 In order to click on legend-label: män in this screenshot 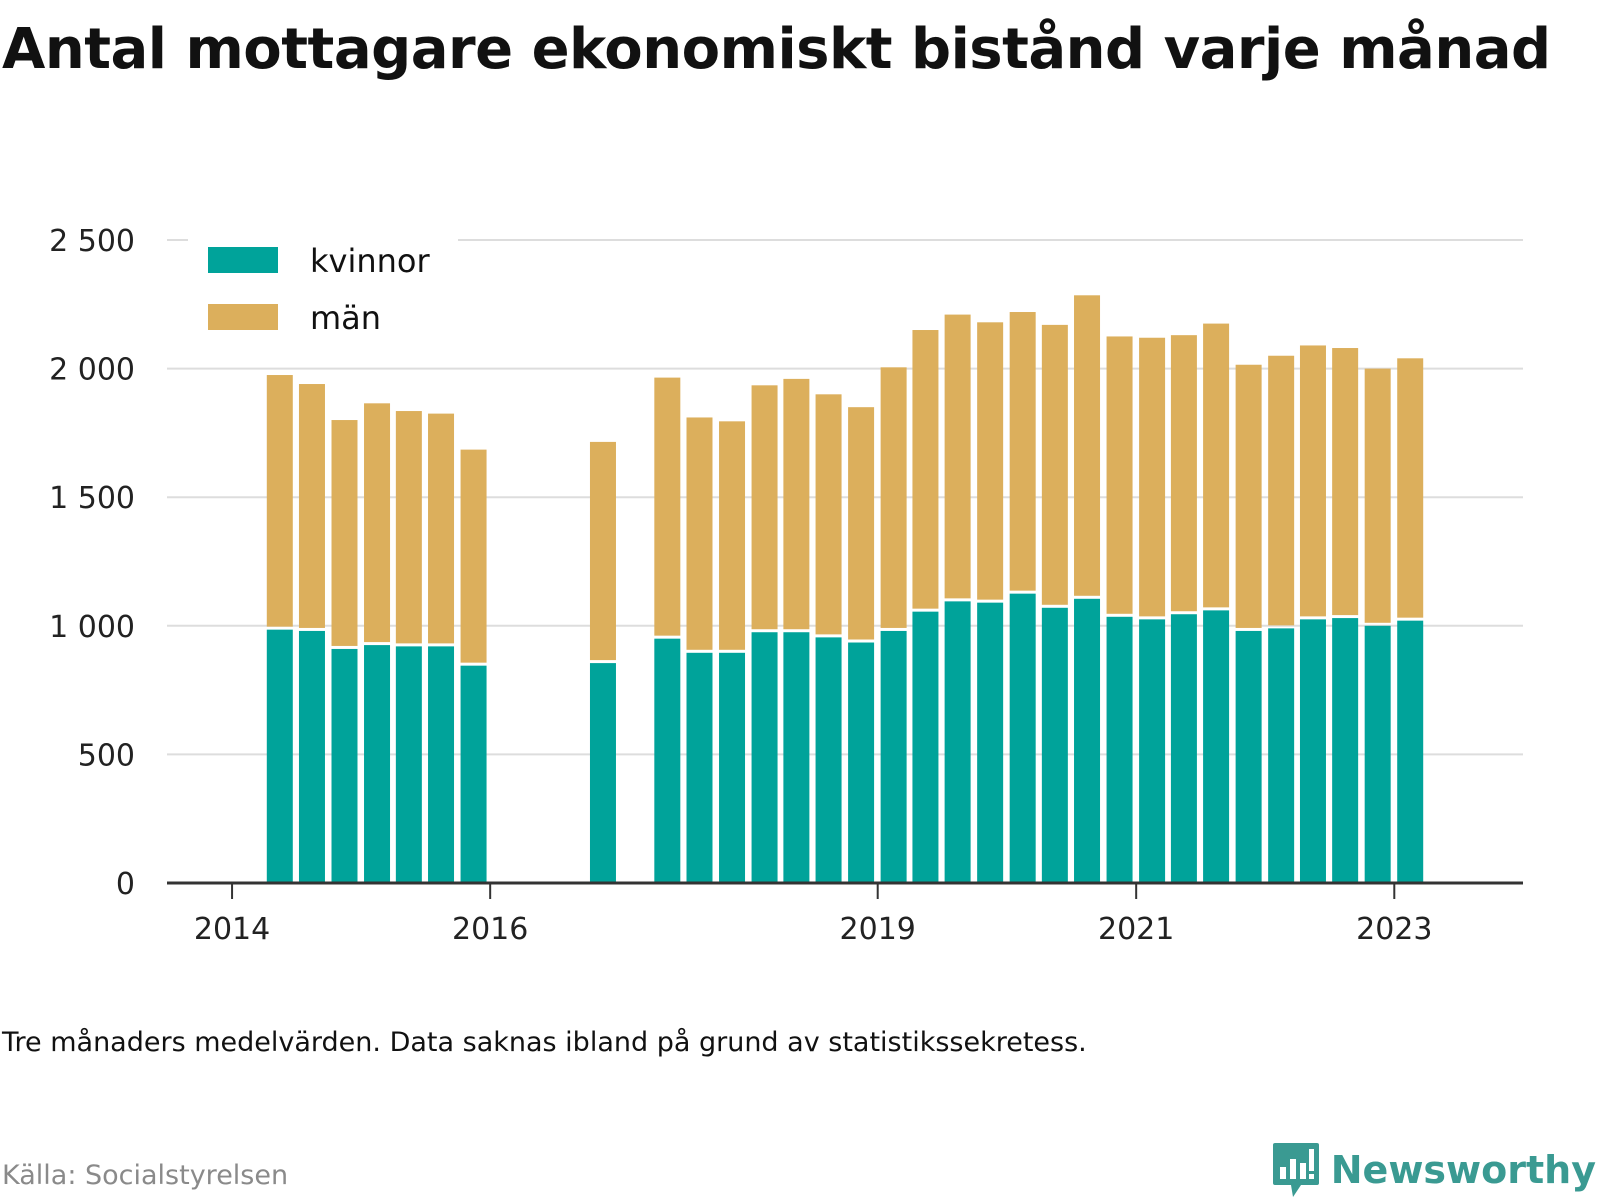, I will do `click(345, 318)`.